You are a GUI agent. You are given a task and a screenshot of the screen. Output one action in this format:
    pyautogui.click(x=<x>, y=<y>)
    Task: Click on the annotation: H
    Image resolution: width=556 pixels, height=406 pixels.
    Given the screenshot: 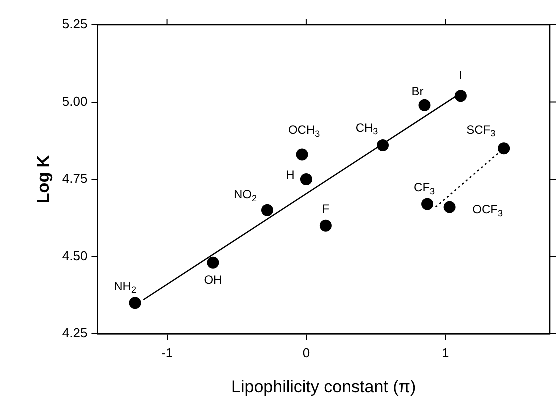 What is the action you would take?
    pyautogui.click(x=290, y=175)
    